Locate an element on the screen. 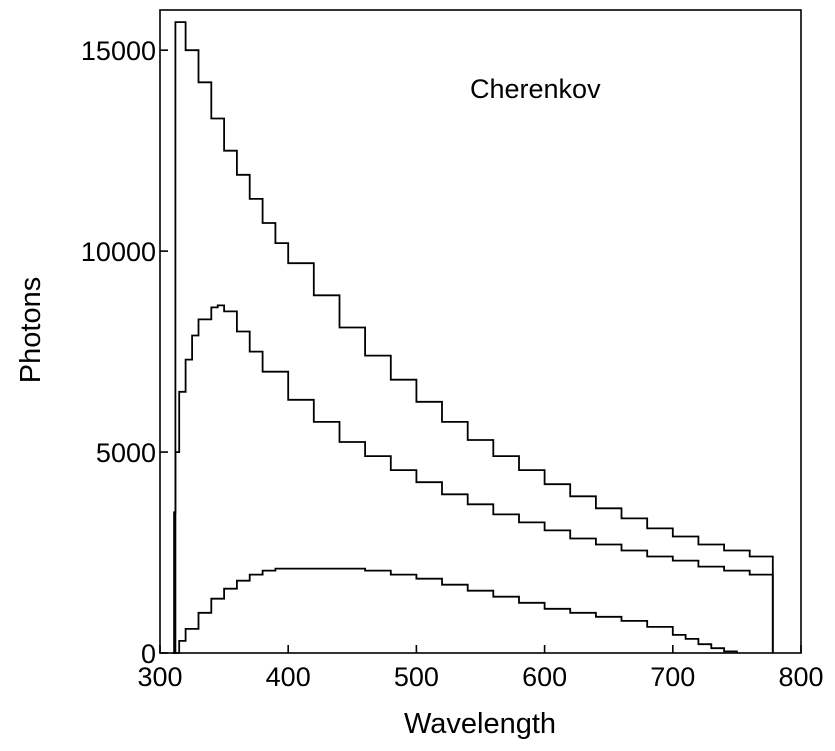  y-tick-label: 10000 is located at coordinates (118, 252).